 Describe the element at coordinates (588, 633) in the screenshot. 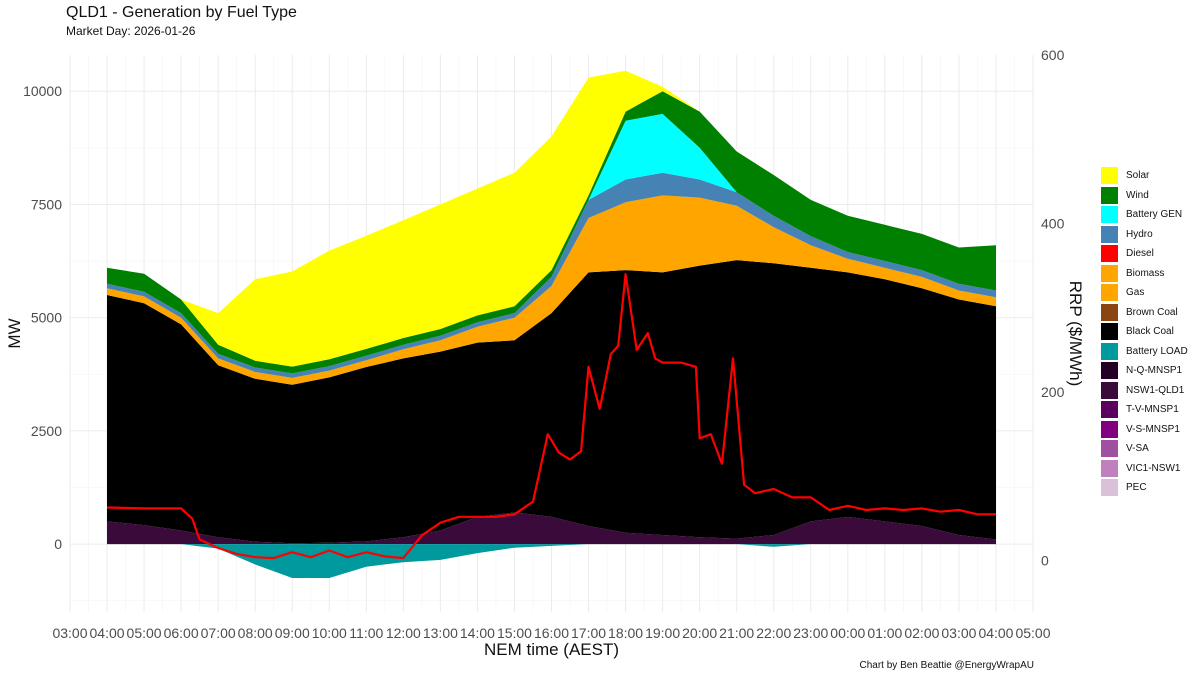

I see `x-tick-label: 17:00` at that location.